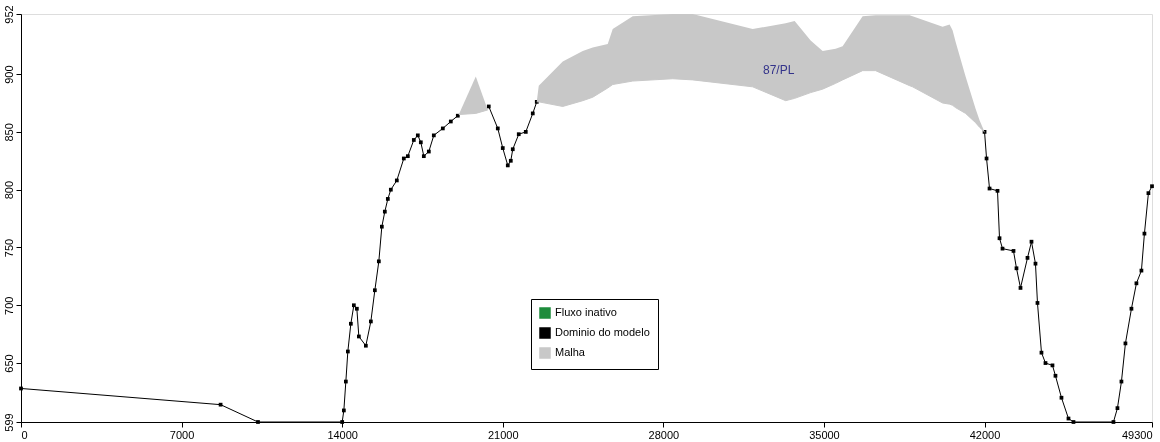 Image resolution: width=1160 pixels, height=442 pixels. What do you see at coordinates (8, 422) in the screenshot?
I see `y-tick-label: 599` at bounding box center [8, 422].